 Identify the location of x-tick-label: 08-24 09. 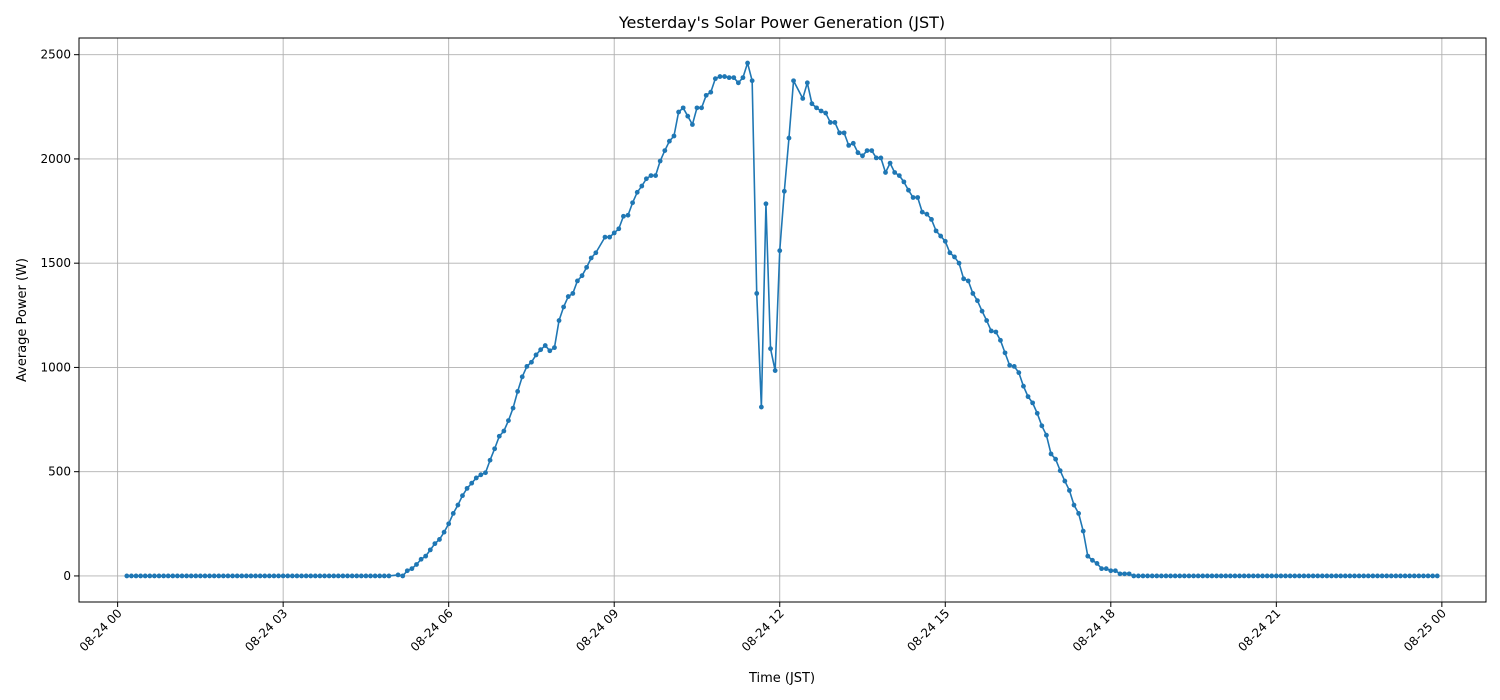
(597, 630).